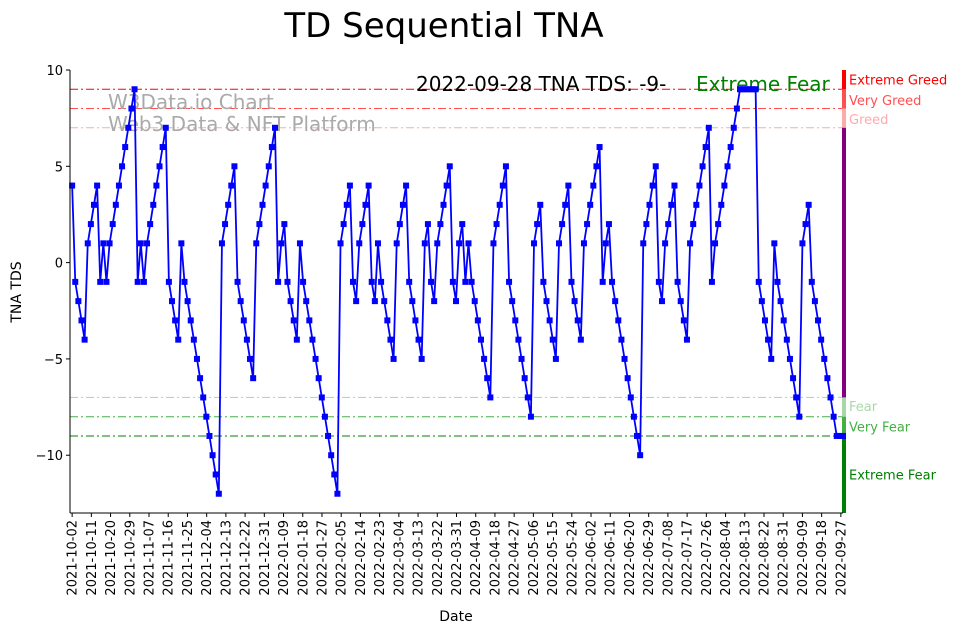 This screenshot has width=962, height=637. What do you see at coordinates (476, 558) in the screenshot?
I see `x-tick-label: 2022-04-09` at bounding box center [476, 558].